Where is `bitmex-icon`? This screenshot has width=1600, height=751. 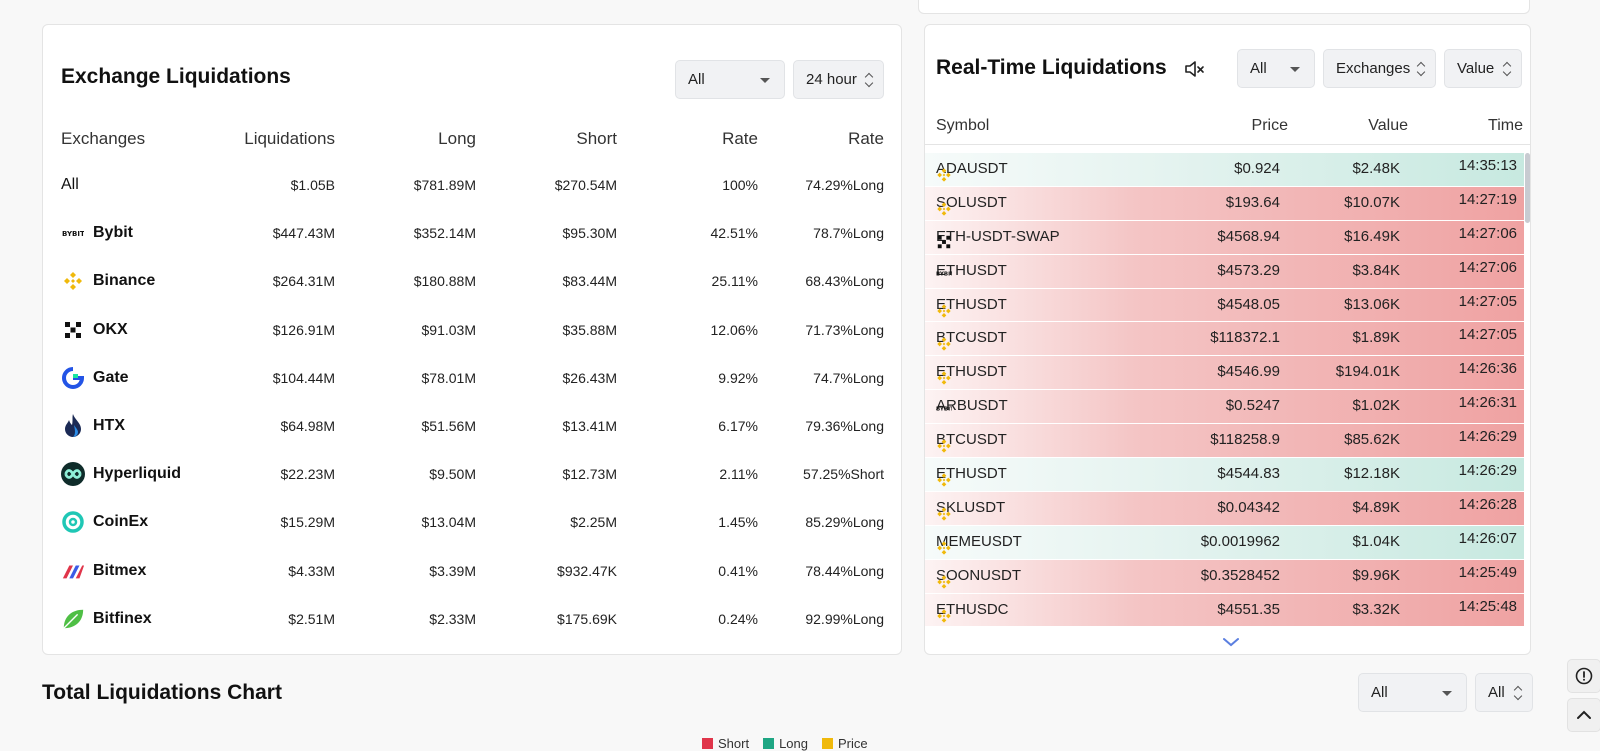
bitmex-icon is located at coordinates (73, 571).